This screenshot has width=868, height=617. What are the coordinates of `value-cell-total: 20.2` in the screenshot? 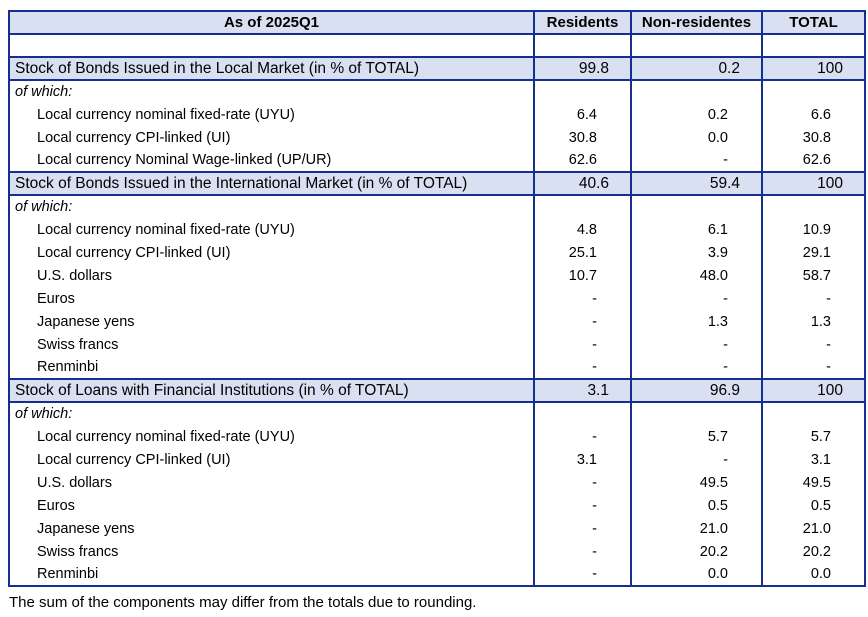 It's located at (813, 551).